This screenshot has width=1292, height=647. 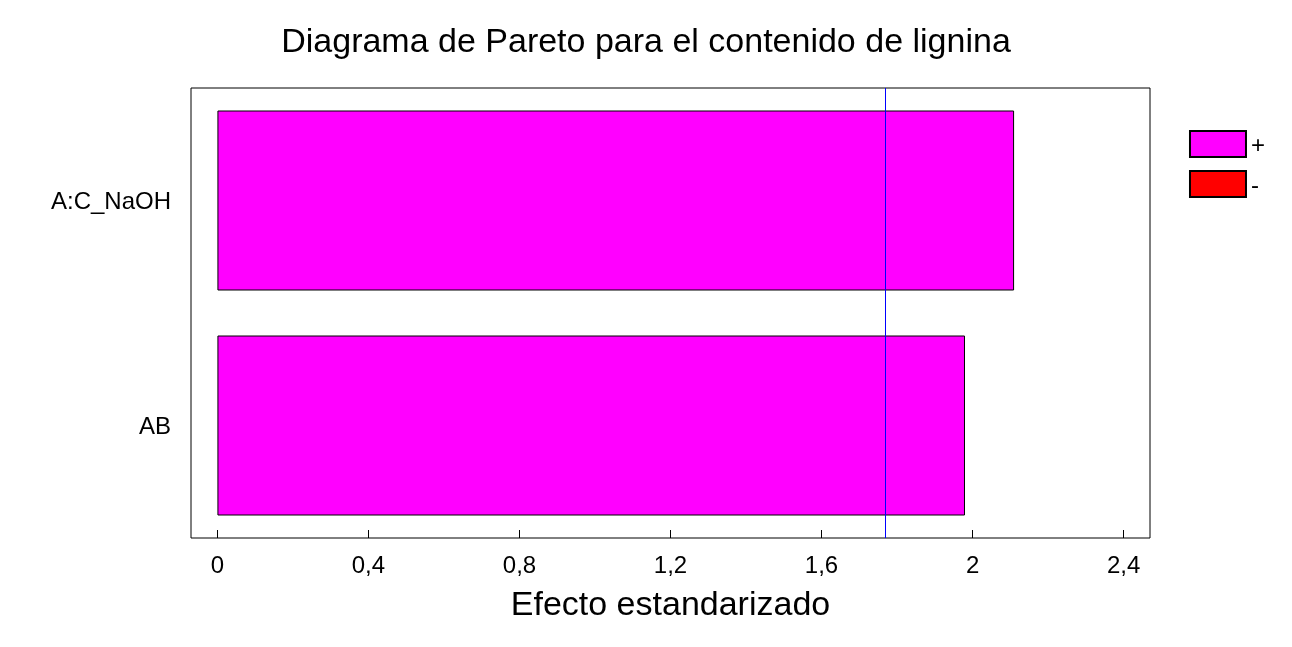 What do you see at coordinates (1123, 564) in the screenshot?
I see `x-tick-label: 2,4` at bounding box center [1123, 564].